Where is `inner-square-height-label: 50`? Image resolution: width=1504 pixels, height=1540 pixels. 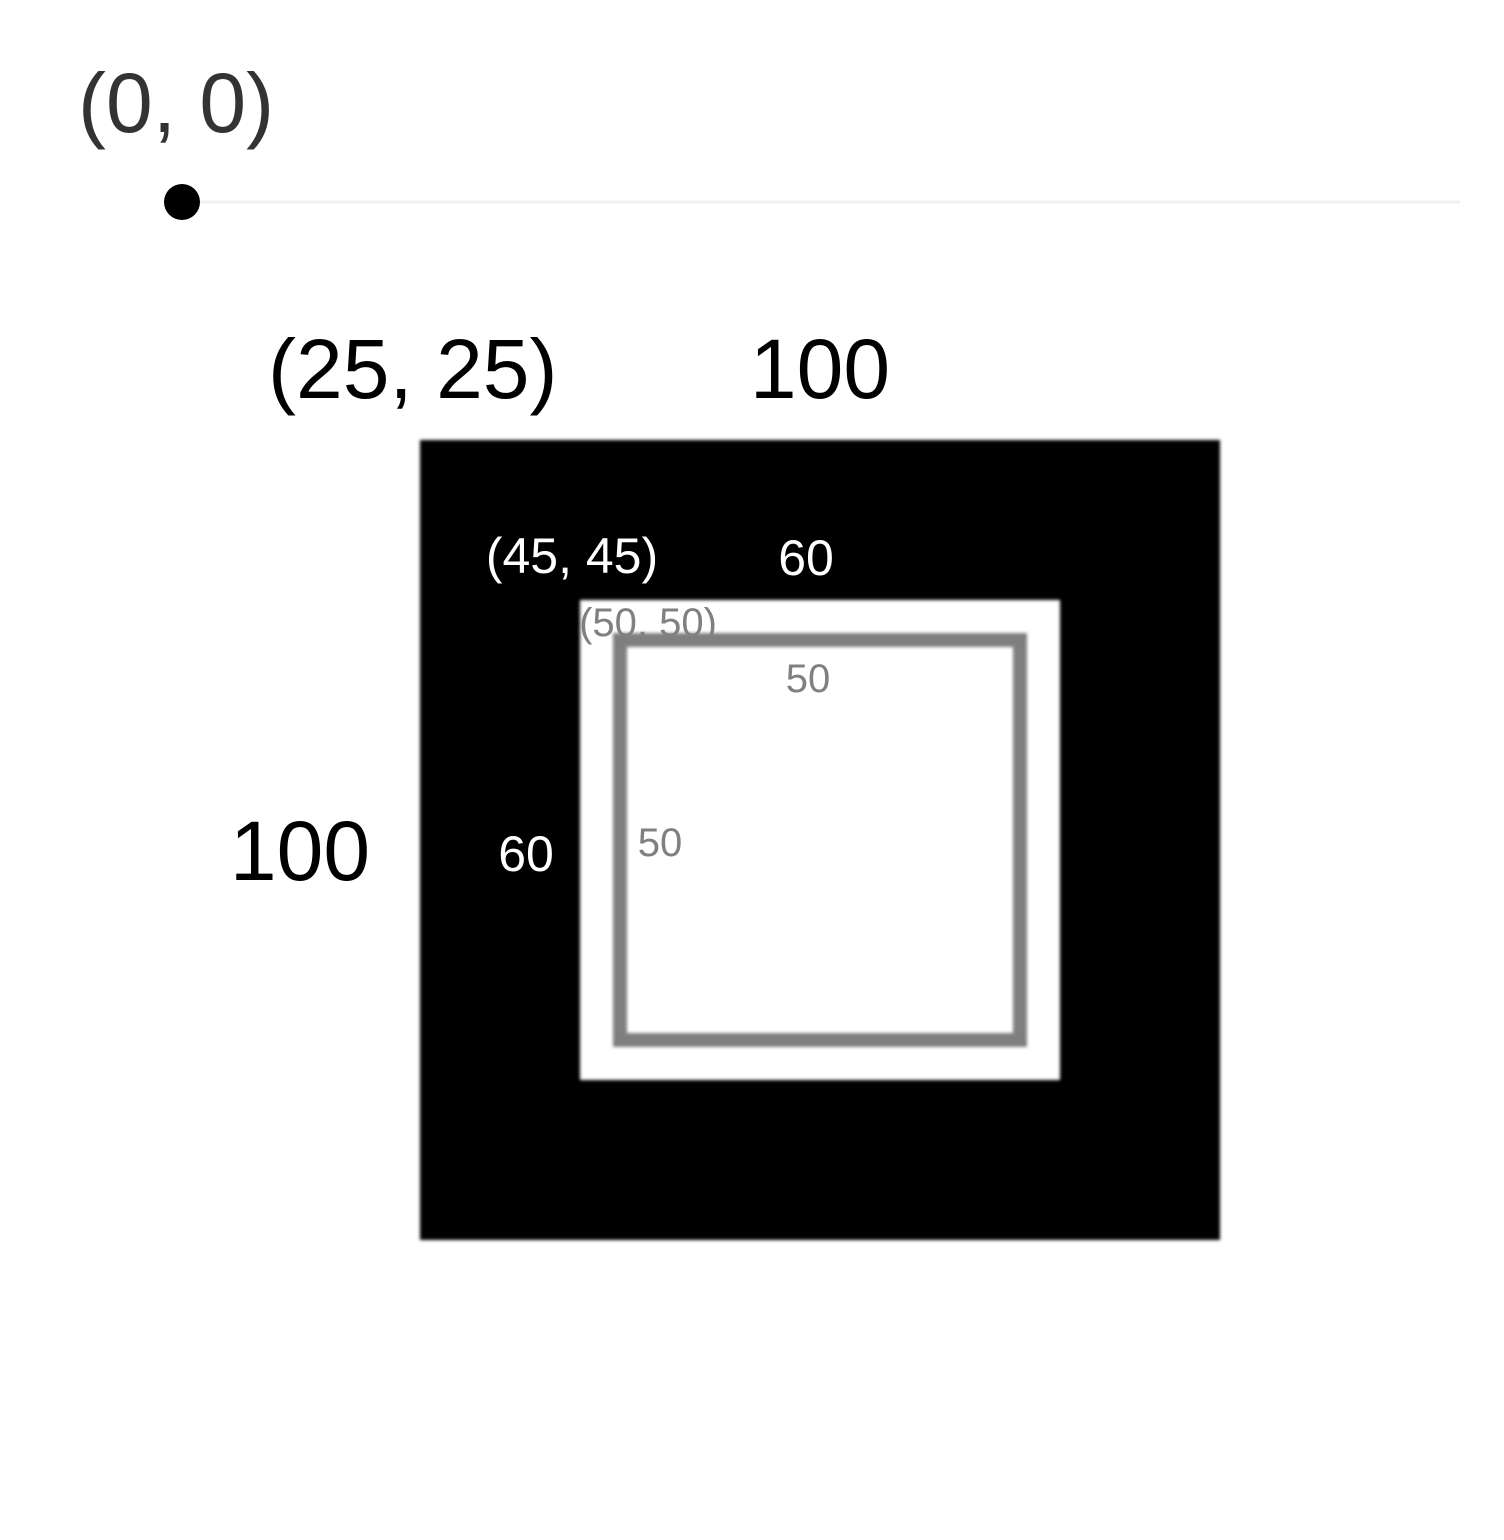
inner-square-height-label: 50 is located at coordinates (660, 843).